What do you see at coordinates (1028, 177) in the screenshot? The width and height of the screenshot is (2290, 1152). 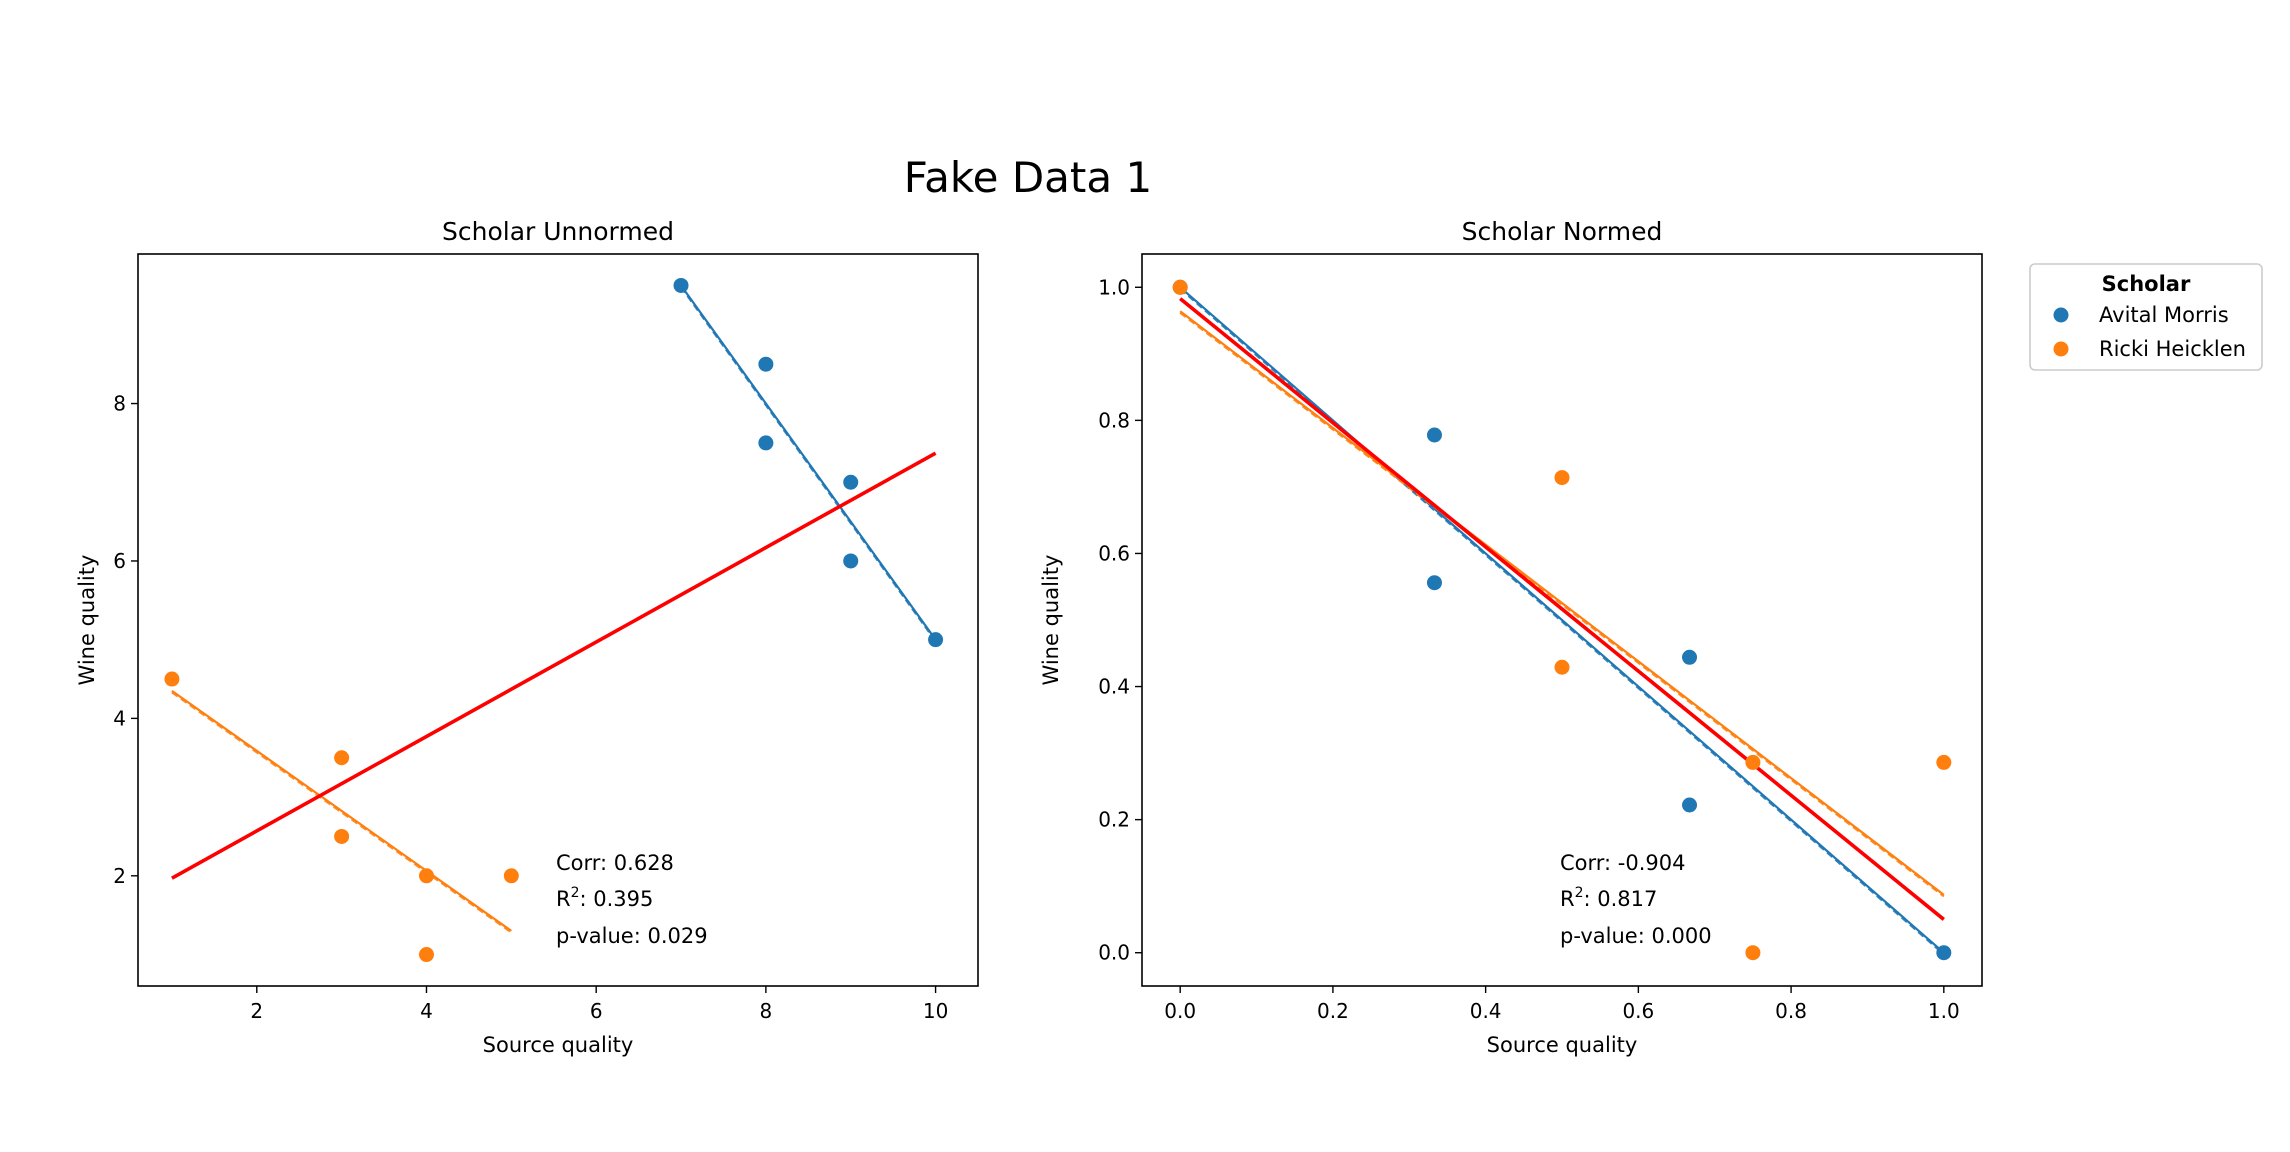 I see `figure-title: Fake Data 1` at bounding box center [1028, 177].